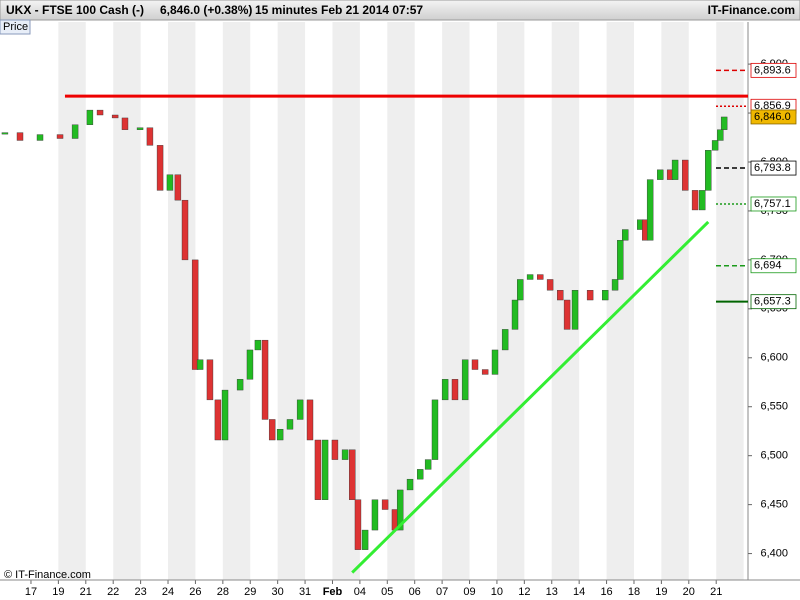  I want to click on x-tick-label: 10, so click(497, 592).